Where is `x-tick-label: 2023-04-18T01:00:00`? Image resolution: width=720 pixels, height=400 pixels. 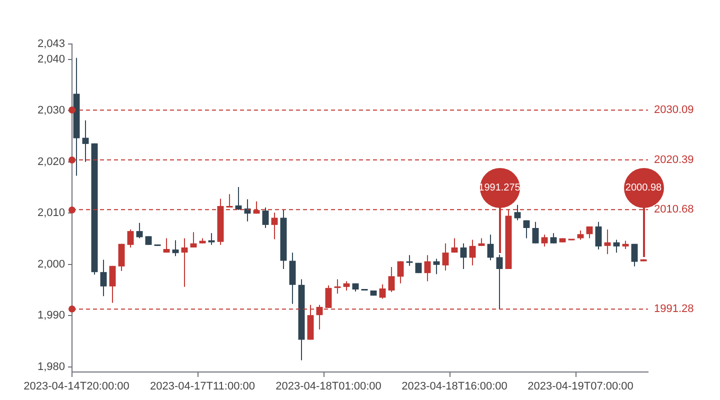
x-tick-label: 2023-04-18T01:00:00 is located at coordinates (329, 386).